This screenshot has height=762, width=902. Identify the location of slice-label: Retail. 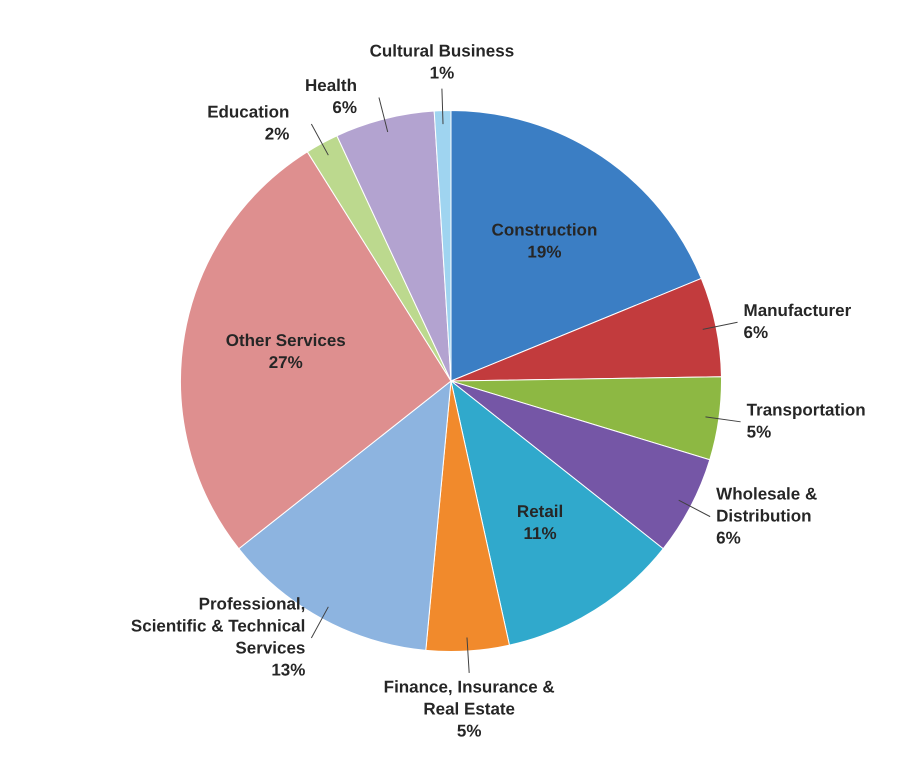
(540, 511).